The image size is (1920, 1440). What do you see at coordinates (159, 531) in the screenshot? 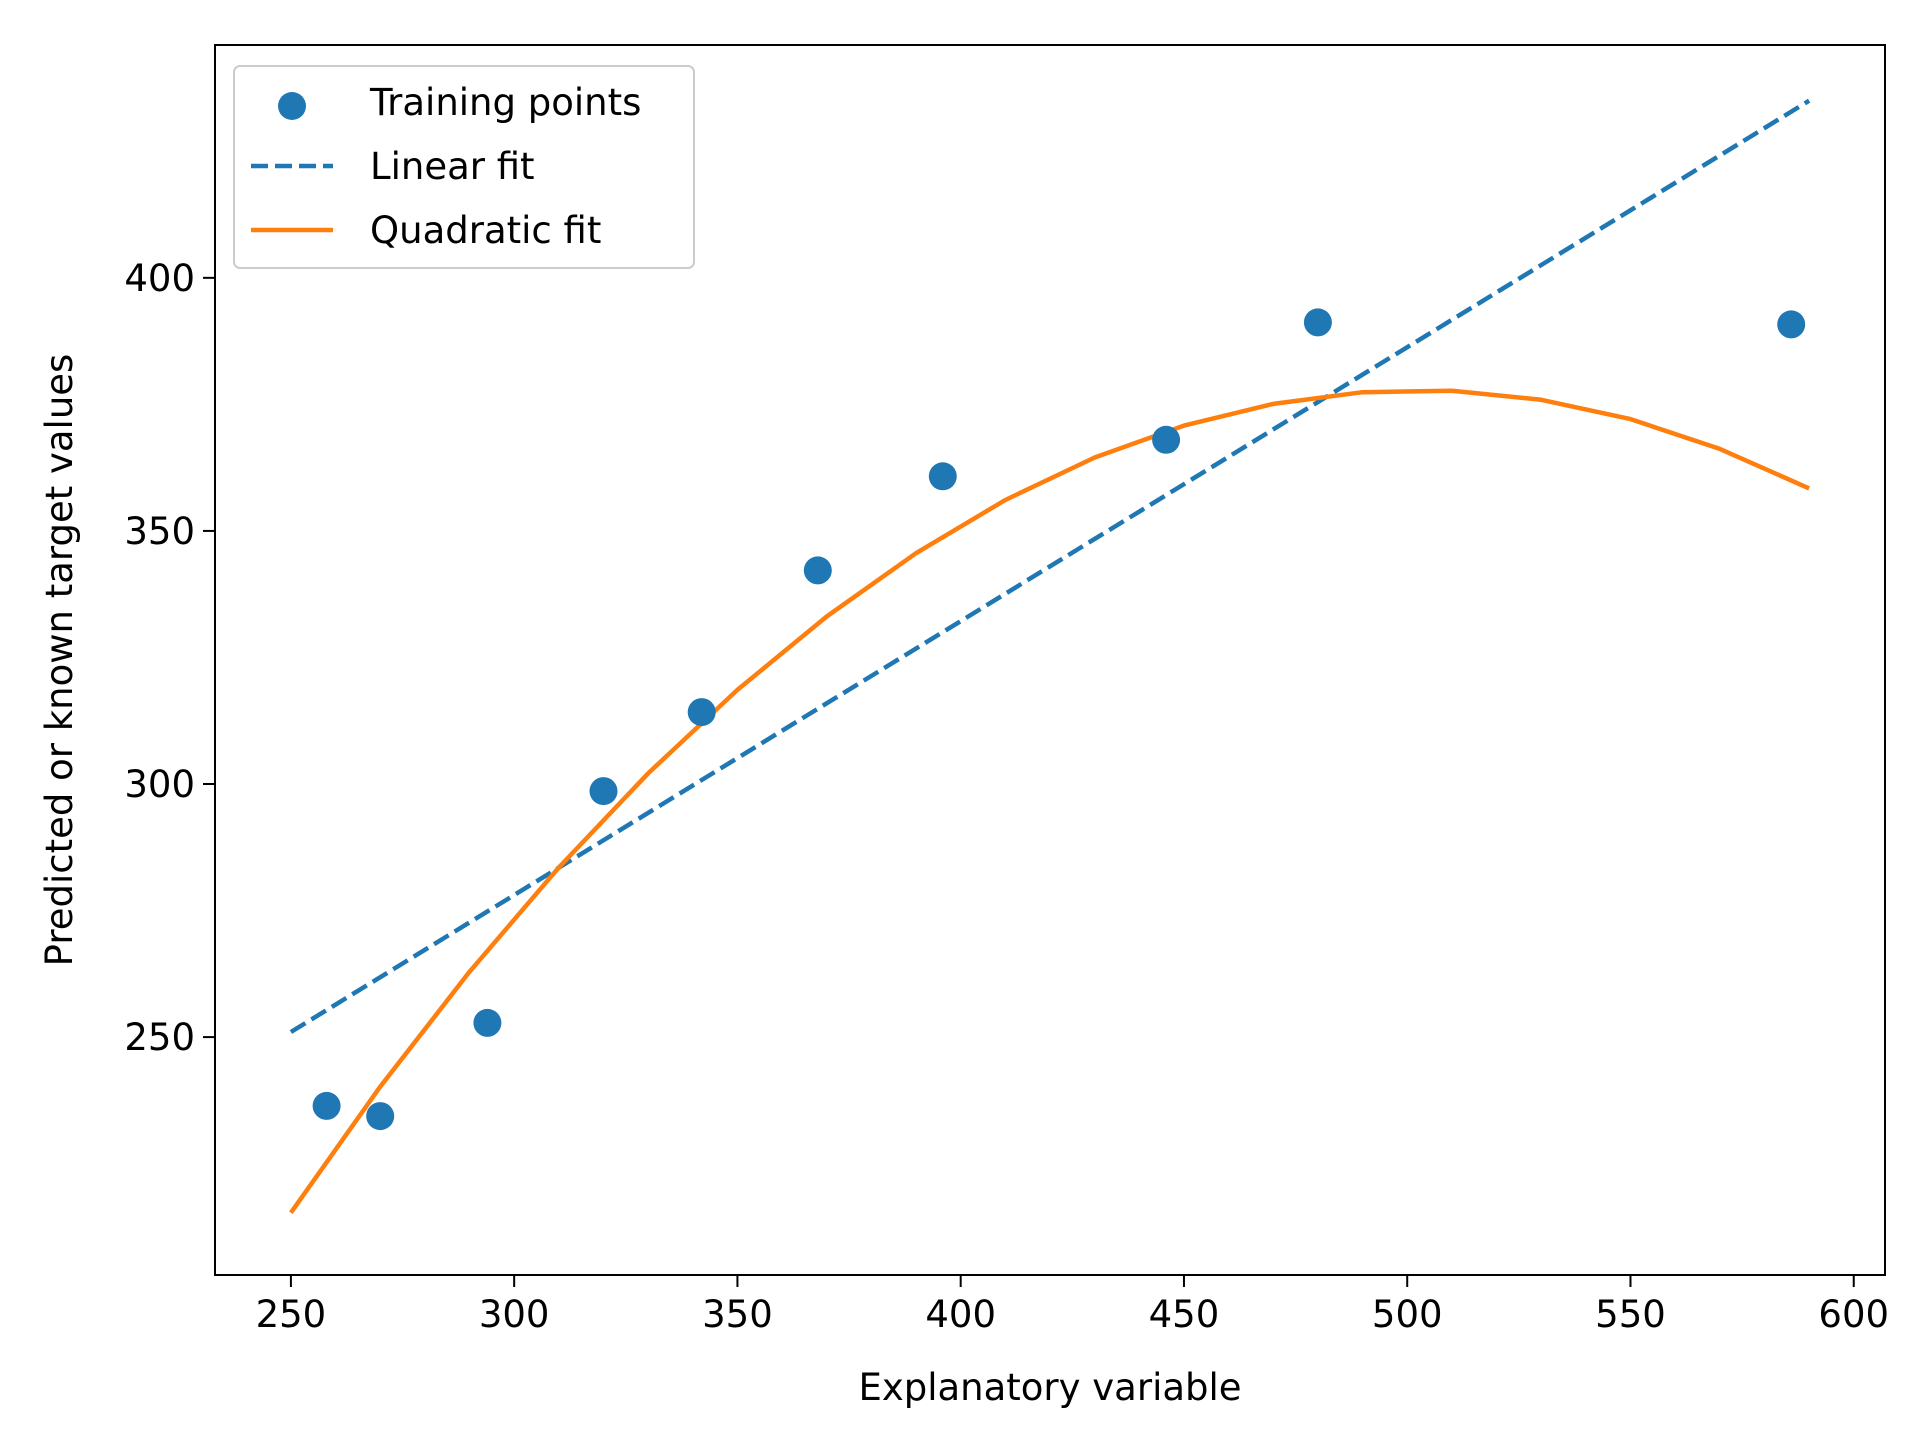
I see `y-tick-label: 350` at bounding box center [159, 531].